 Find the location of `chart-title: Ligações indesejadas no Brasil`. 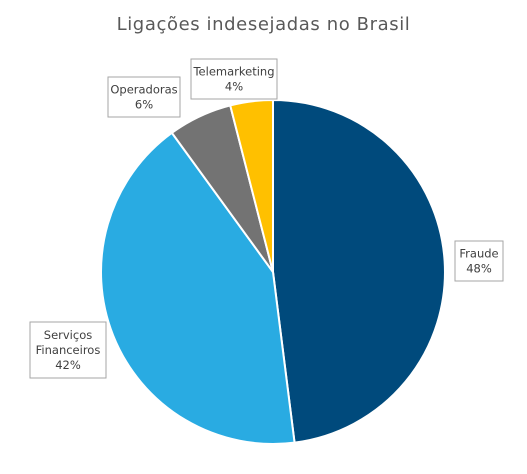

chart-title: Ligações indesejadas no Brasil is located at coordinates (263, 24).